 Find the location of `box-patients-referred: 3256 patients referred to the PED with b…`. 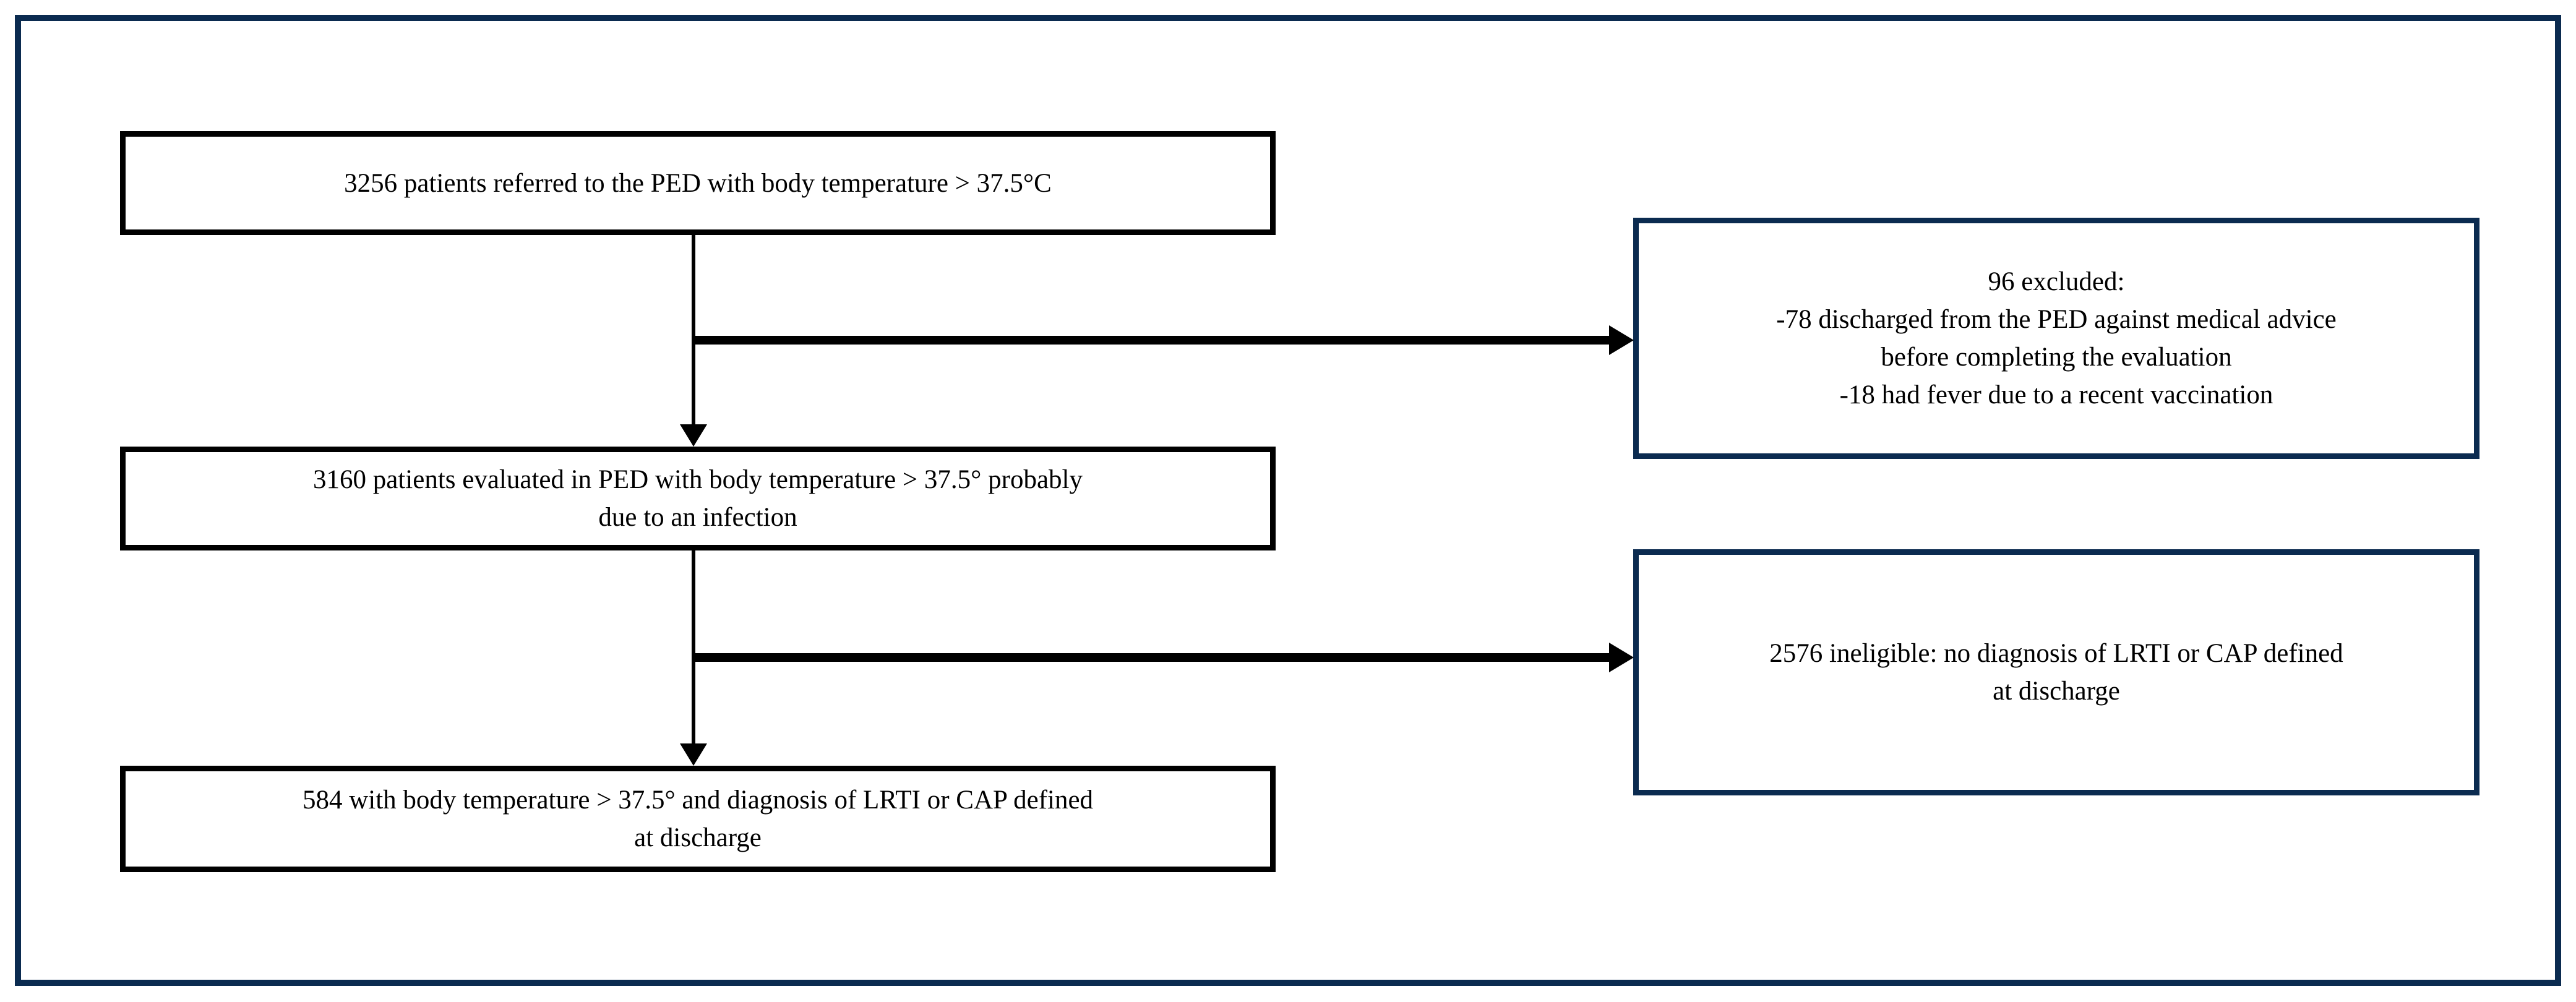

box-patients-referred: 3256 patients referred to the PED with b… is located at coordinates (698, 183).